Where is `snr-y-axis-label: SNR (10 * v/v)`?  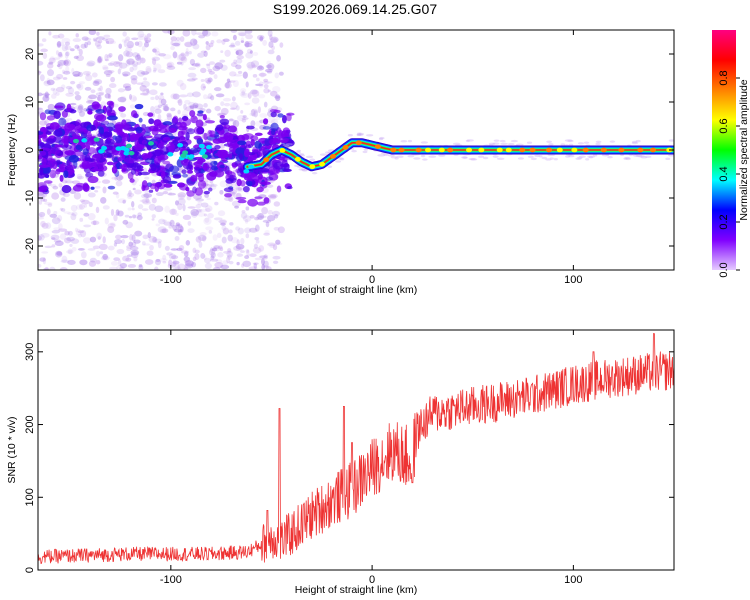
snr-y-axis-label: SNR (10 * v/v) is located at coordinates (12, 449).